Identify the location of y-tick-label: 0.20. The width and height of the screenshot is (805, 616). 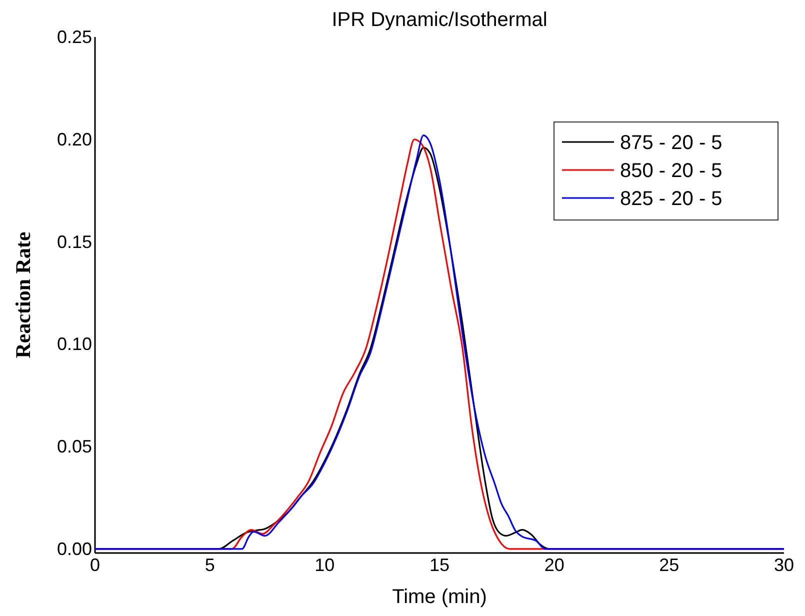
(74, 139).